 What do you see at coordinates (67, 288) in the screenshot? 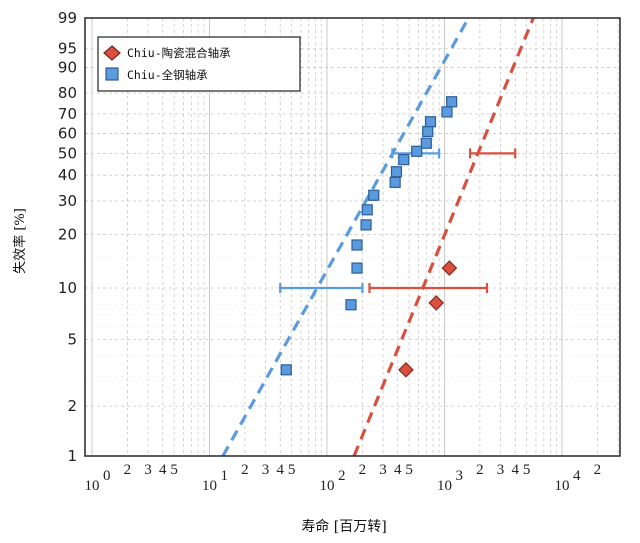
I see `y-tick-label: 10` at bounding box center [67, 288].